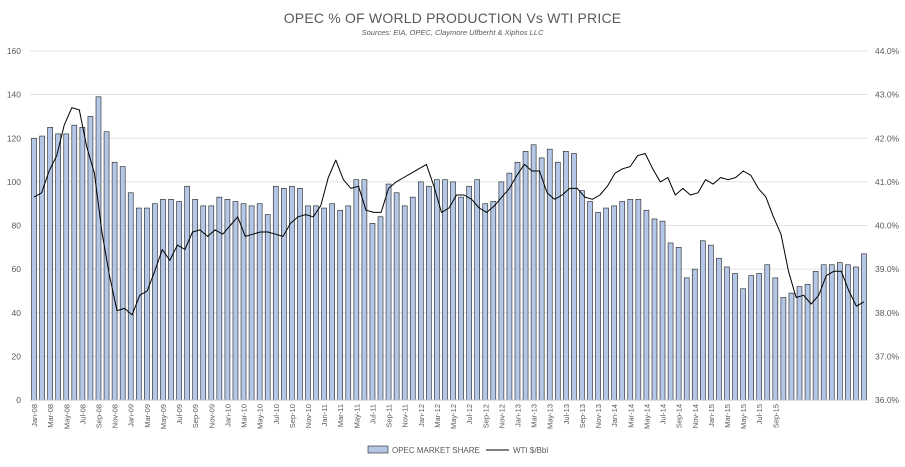  What do you see at coordinates (679, 416) in the screenshot?
I see `x-tick-label: Sep-14` at bounding box center [679, 416].